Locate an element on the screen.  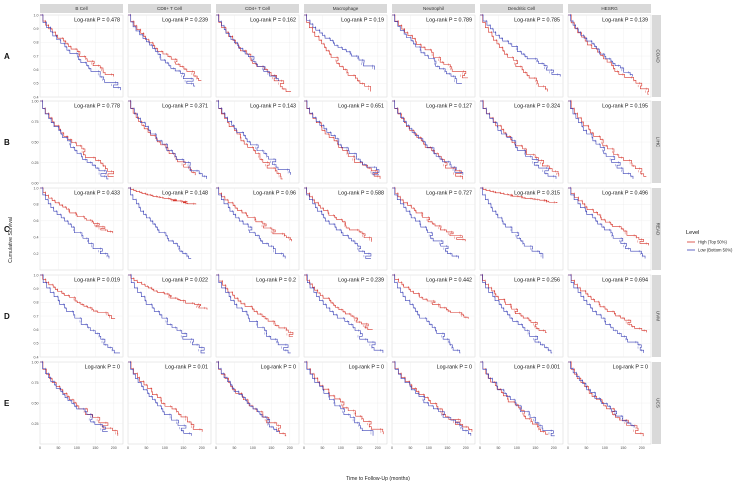
km-panel: Log-rank P = 0.433 is located at coordinates (81, 228).